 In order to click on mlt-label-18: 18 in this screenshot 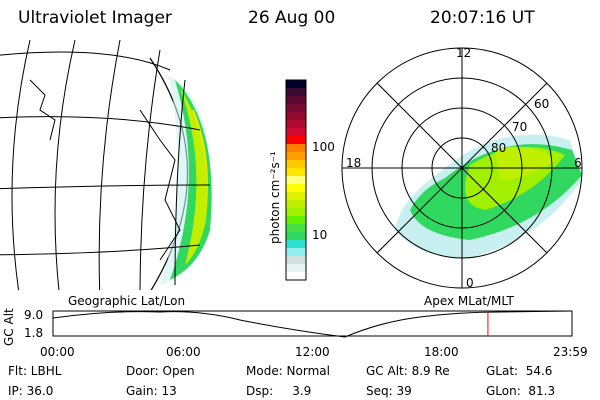, I will do `click(354, 163)`.